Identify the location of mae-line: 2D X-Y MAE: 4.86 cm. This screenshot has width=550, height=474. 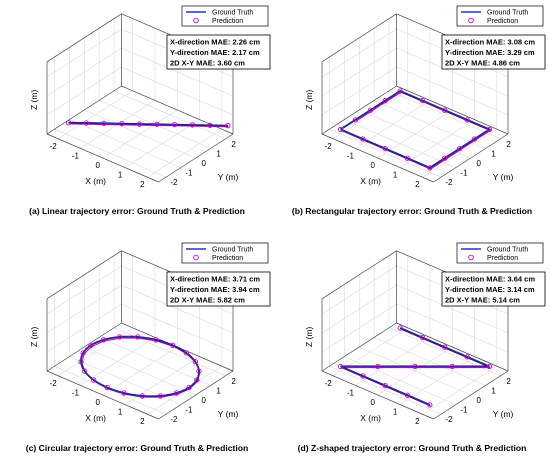
(482, 63).